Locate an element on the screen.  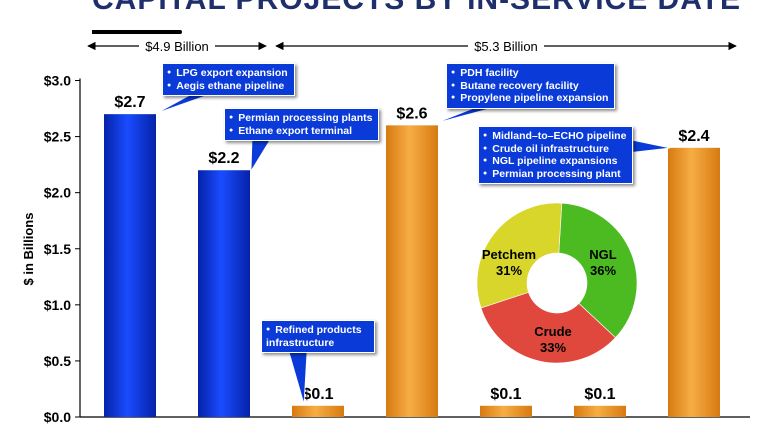
bracket-label: $4.9 Billion is located at coordinates (177, 46).